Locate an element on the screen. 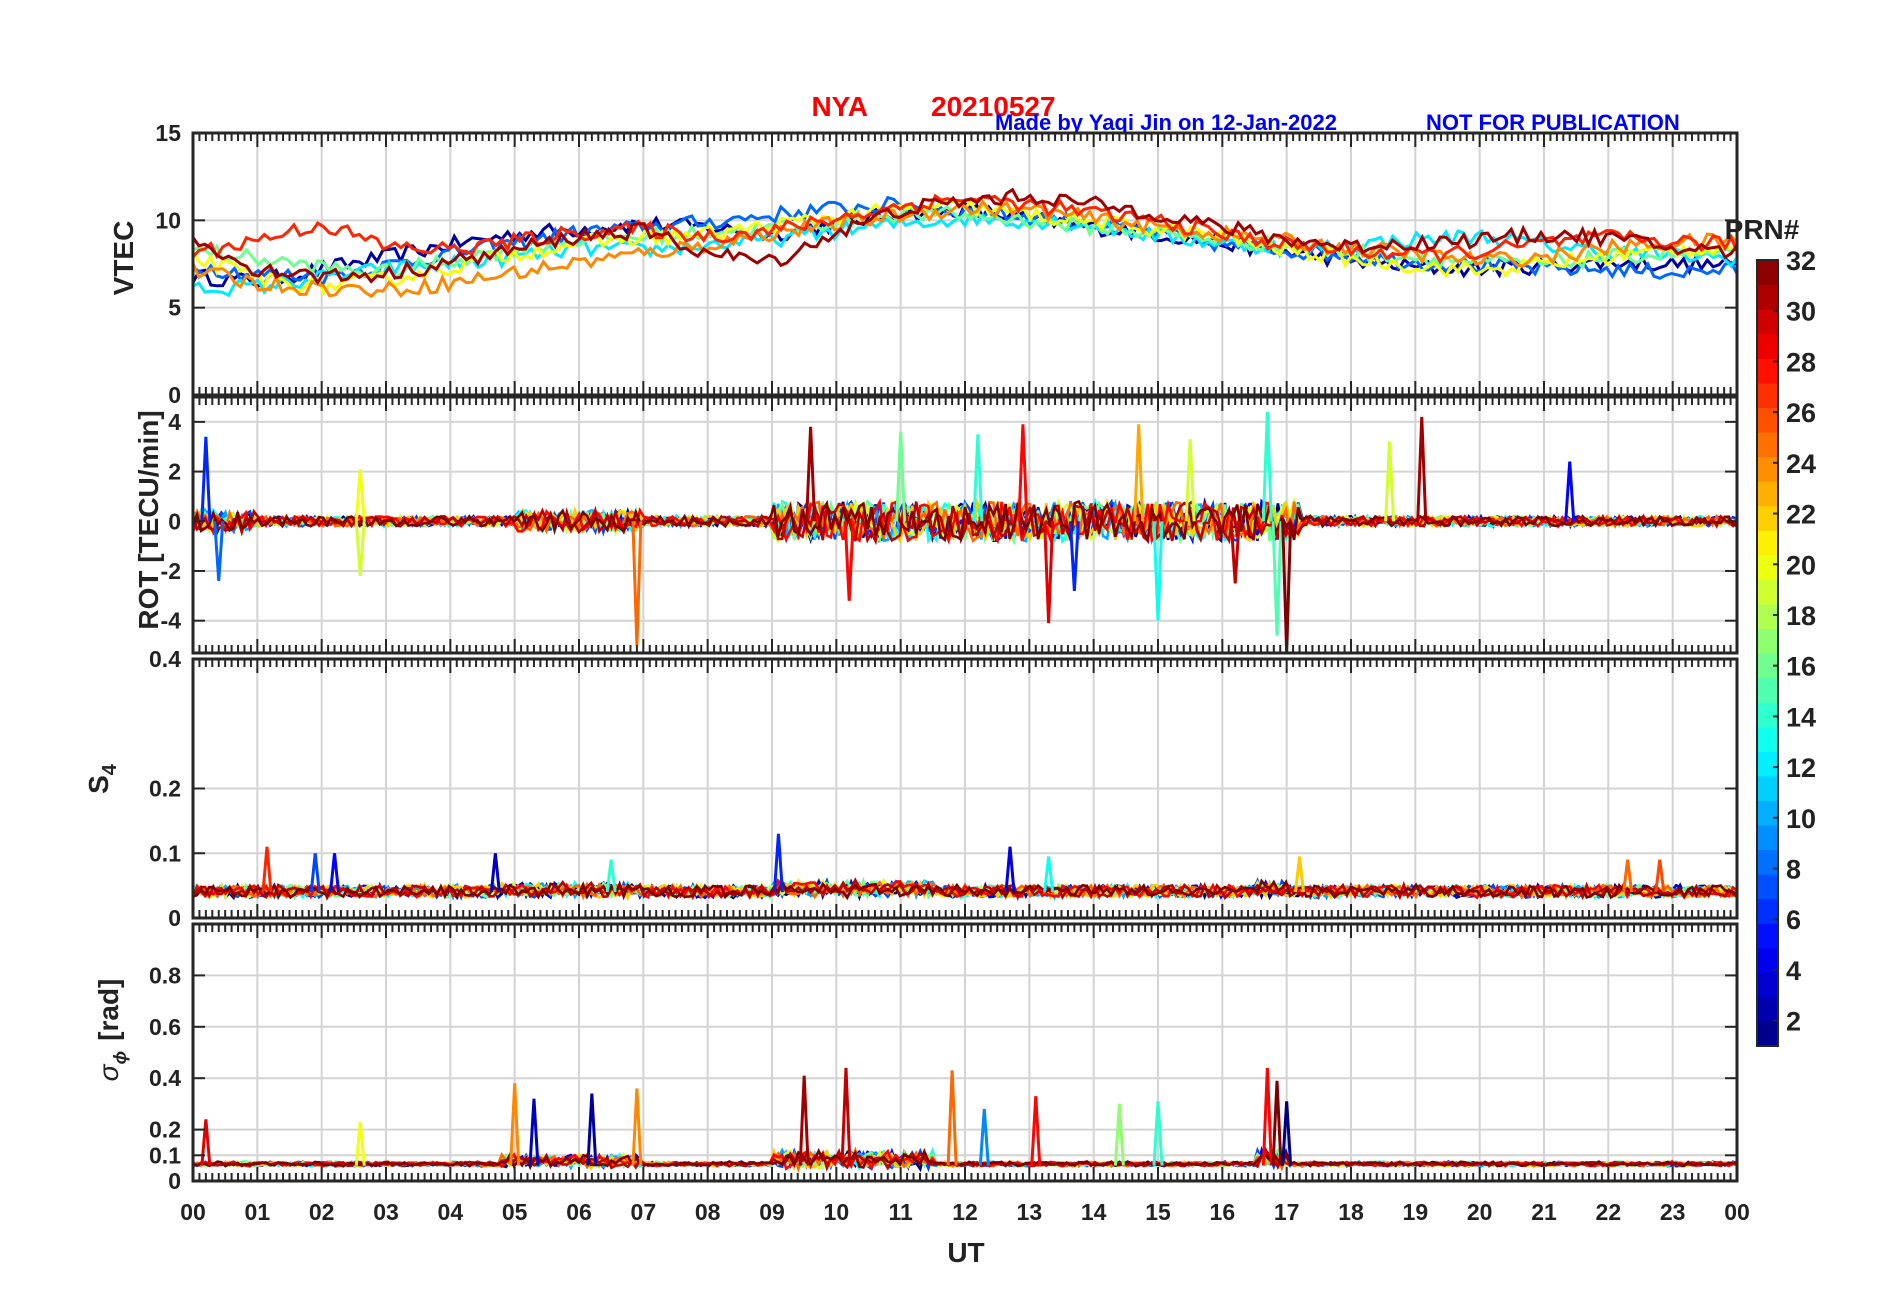  credit-text: Made by Yaqi Jin on 12-Jan-2022 is located at coordinates (1166, 122).